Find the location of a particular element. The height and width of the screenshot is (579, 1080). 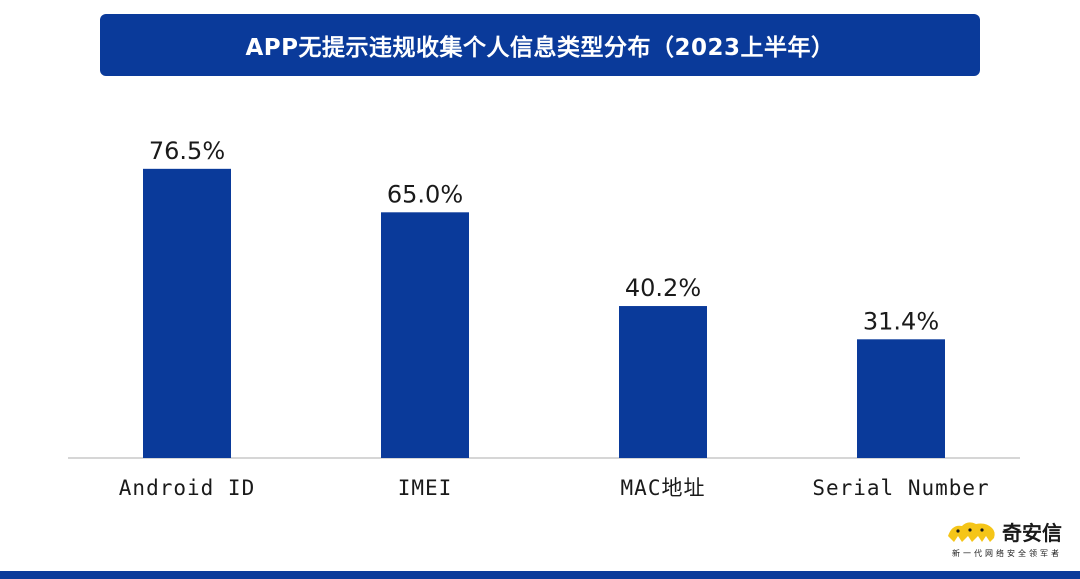

company-logo: 奇安信 新一代网络安全领军者 is located at coordinates (992, 539).